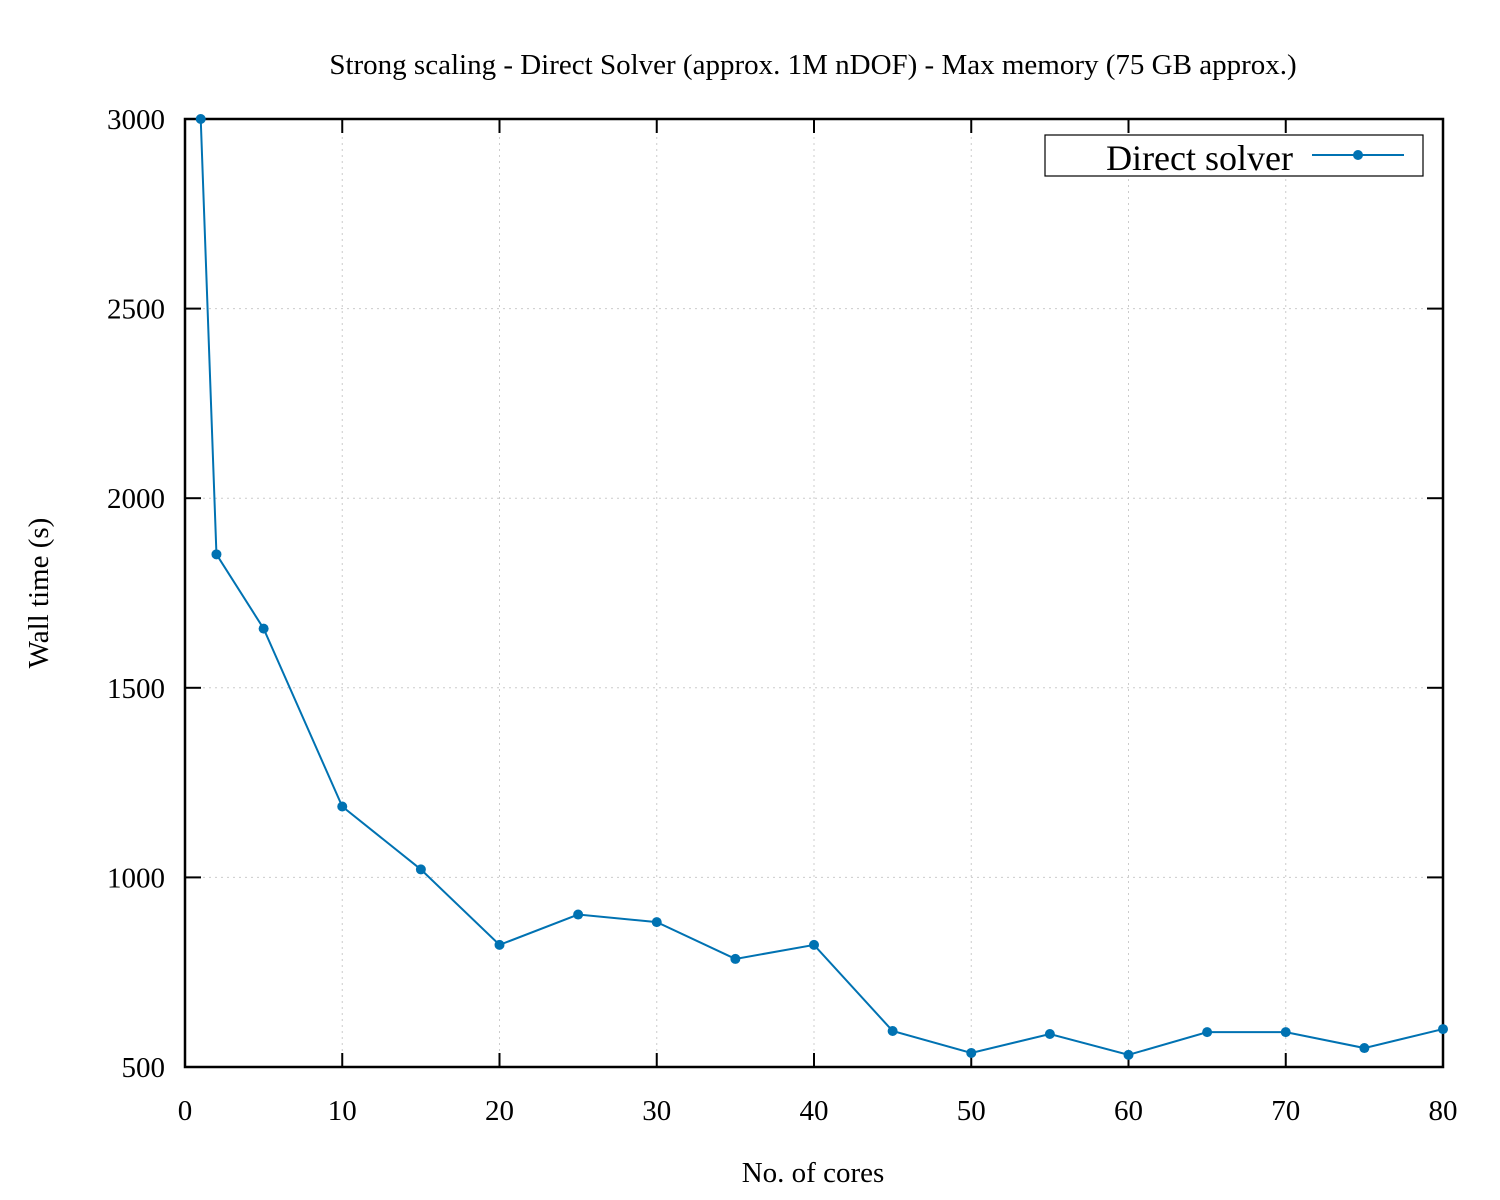 The image size is (1500, 1200). I want to click on x-tick-label: 0, so click(185, 1111).